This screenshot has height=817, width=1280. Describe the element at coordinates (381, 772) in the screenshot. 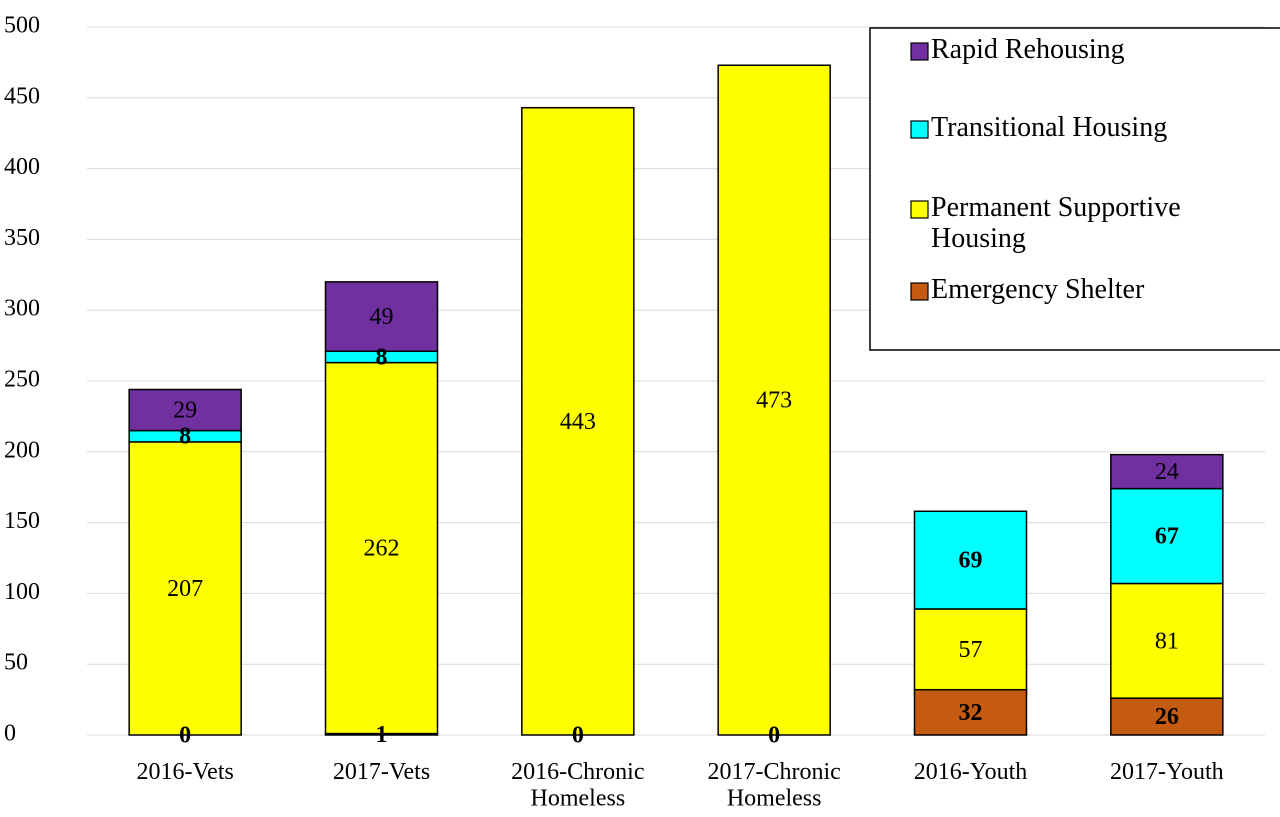

I see `x-tick-label: 2017-Vets` at that location.